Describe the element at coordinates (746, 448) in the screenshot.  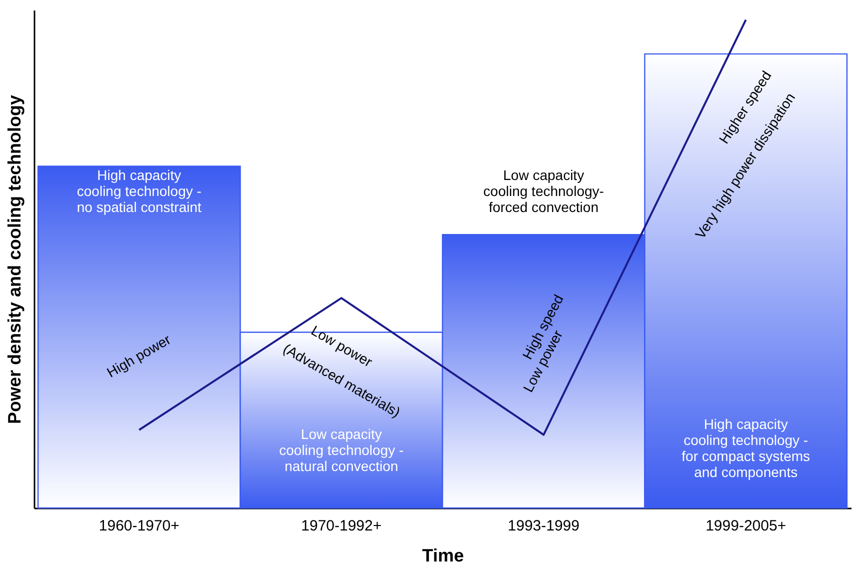
I see `annotation: High capacity cooling technology - for compact systems and components` at that location.